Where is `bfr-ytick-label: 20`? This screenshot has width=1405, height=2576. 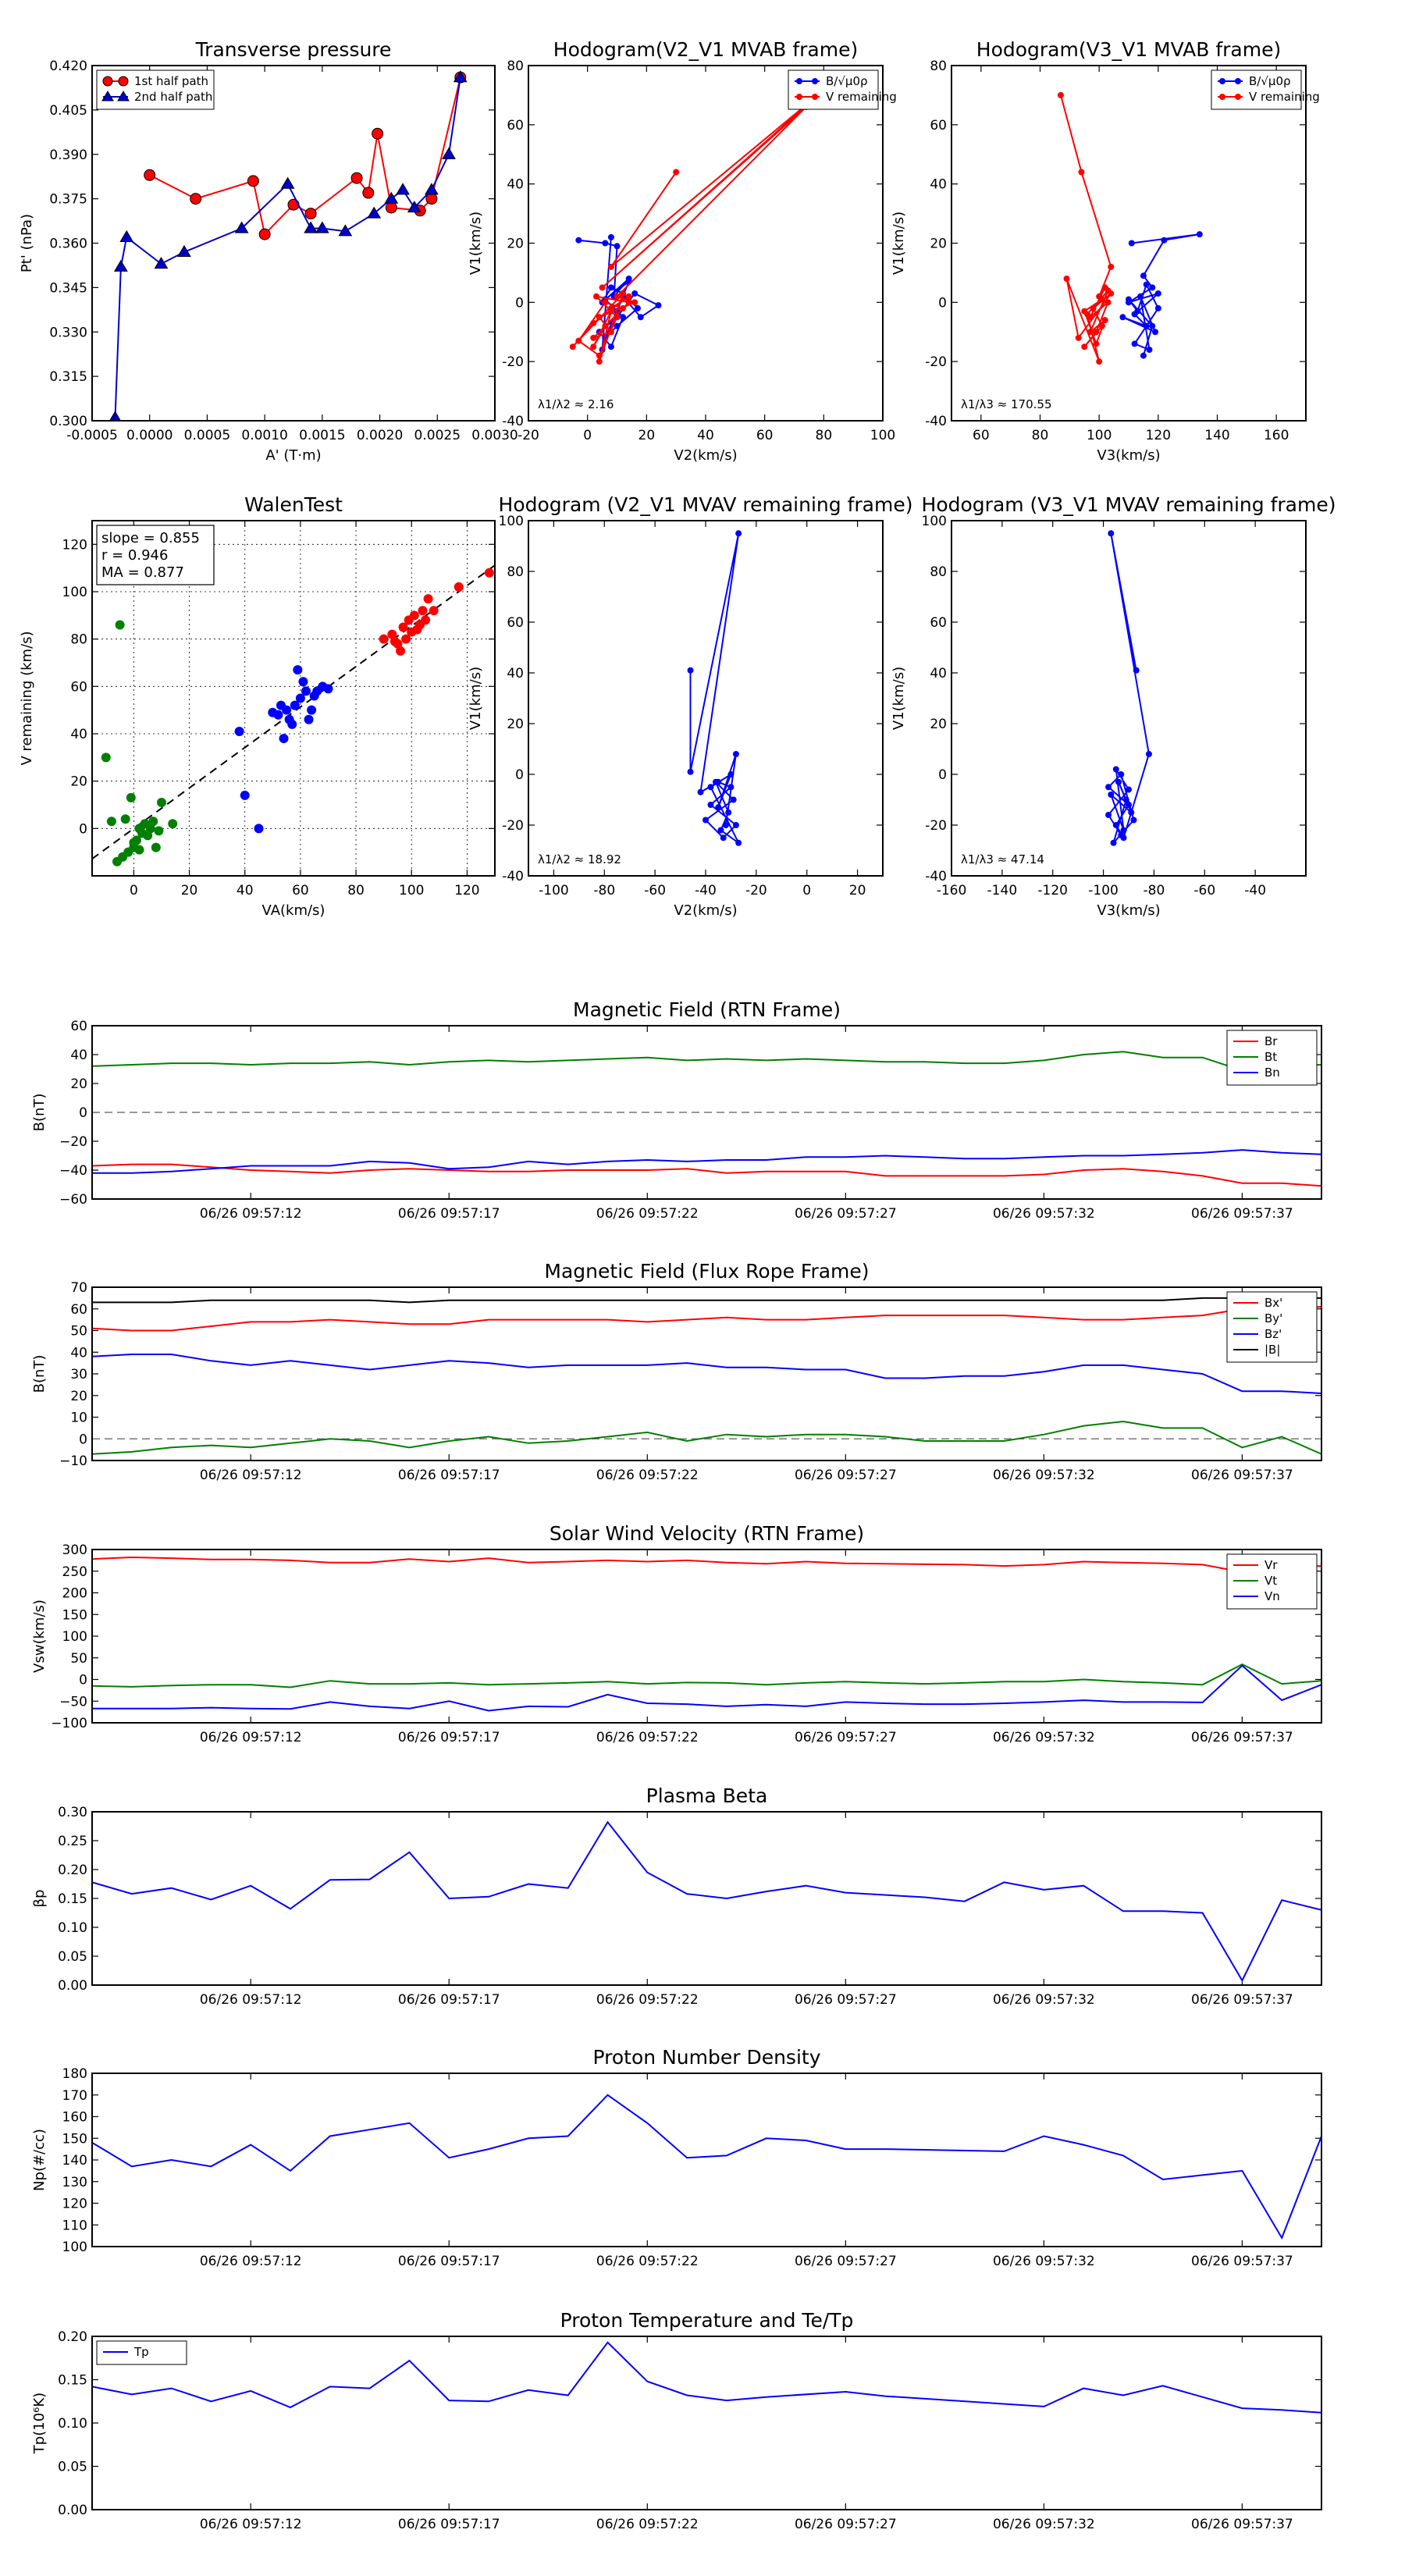
bfr-ytick-label: 20 is located at coordinates (78, 1396).